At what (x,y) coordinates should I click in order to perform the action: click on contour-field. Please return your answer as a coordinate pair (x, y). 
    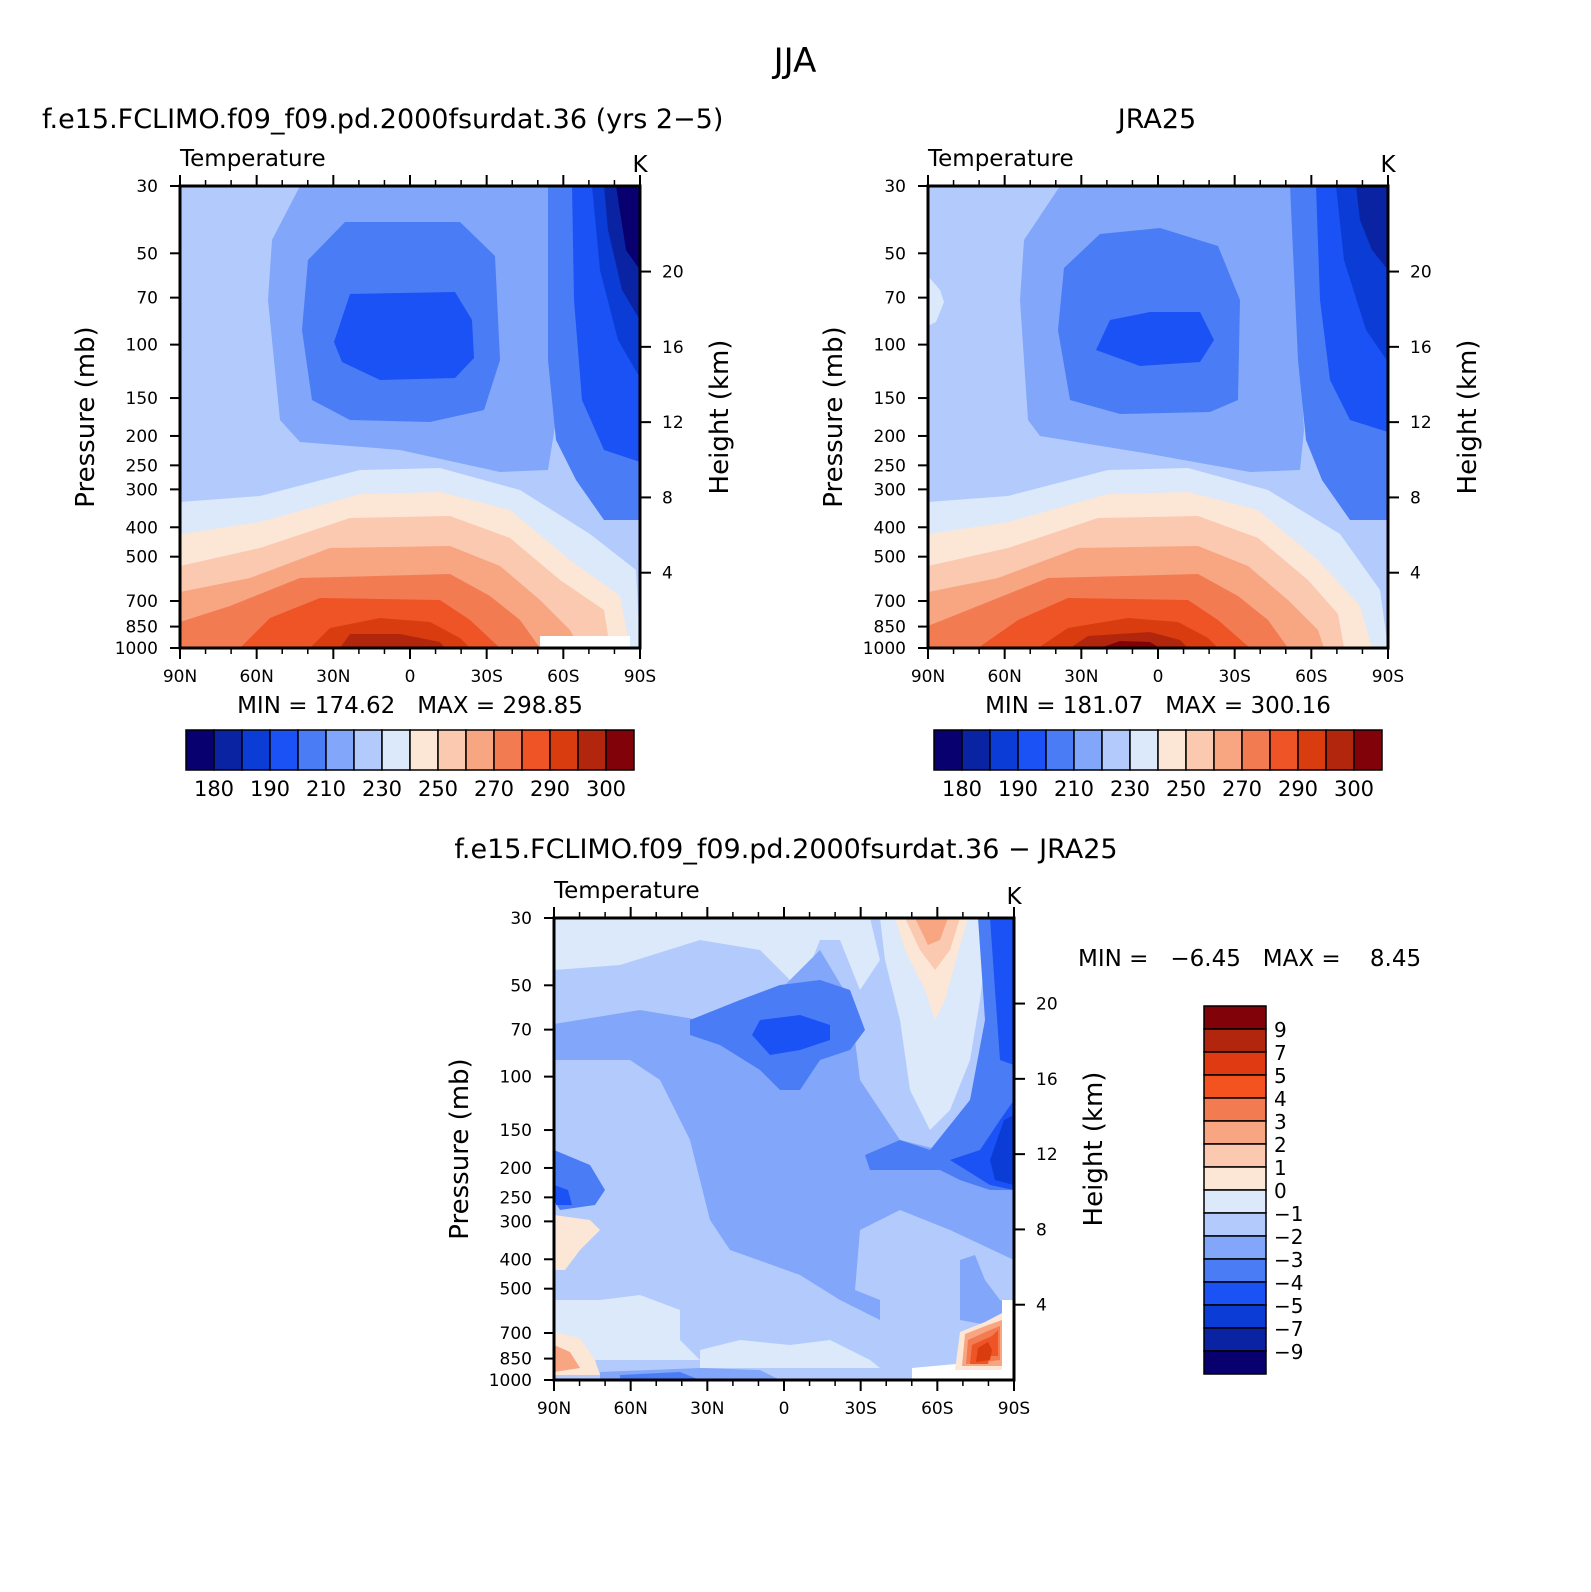
    Looking at the image, I should click on (1158, 417).